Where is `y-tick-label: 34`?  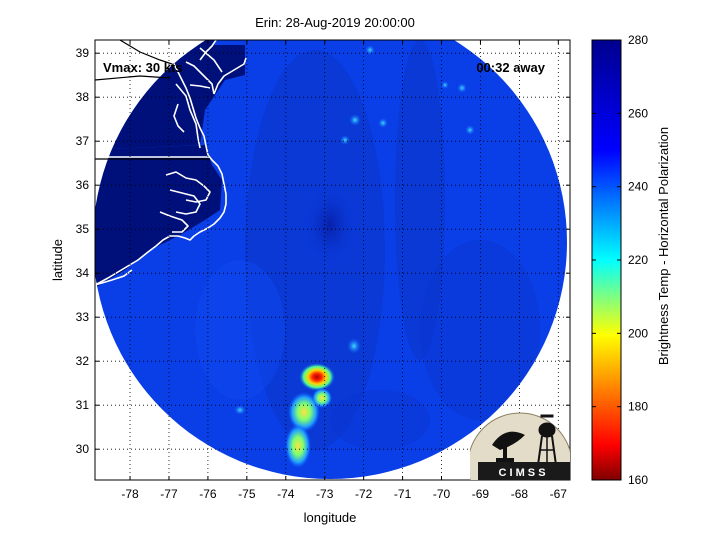
y-tick-label: 34 is located at coordinates (83, 273).